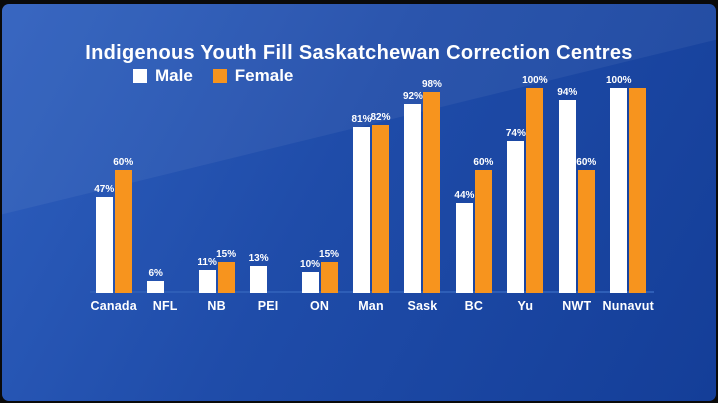 The image size is (718, 403). Describe the element at coordinates (258, 258) in the screenshot. I see `bar-value-label: 13%` at that location.